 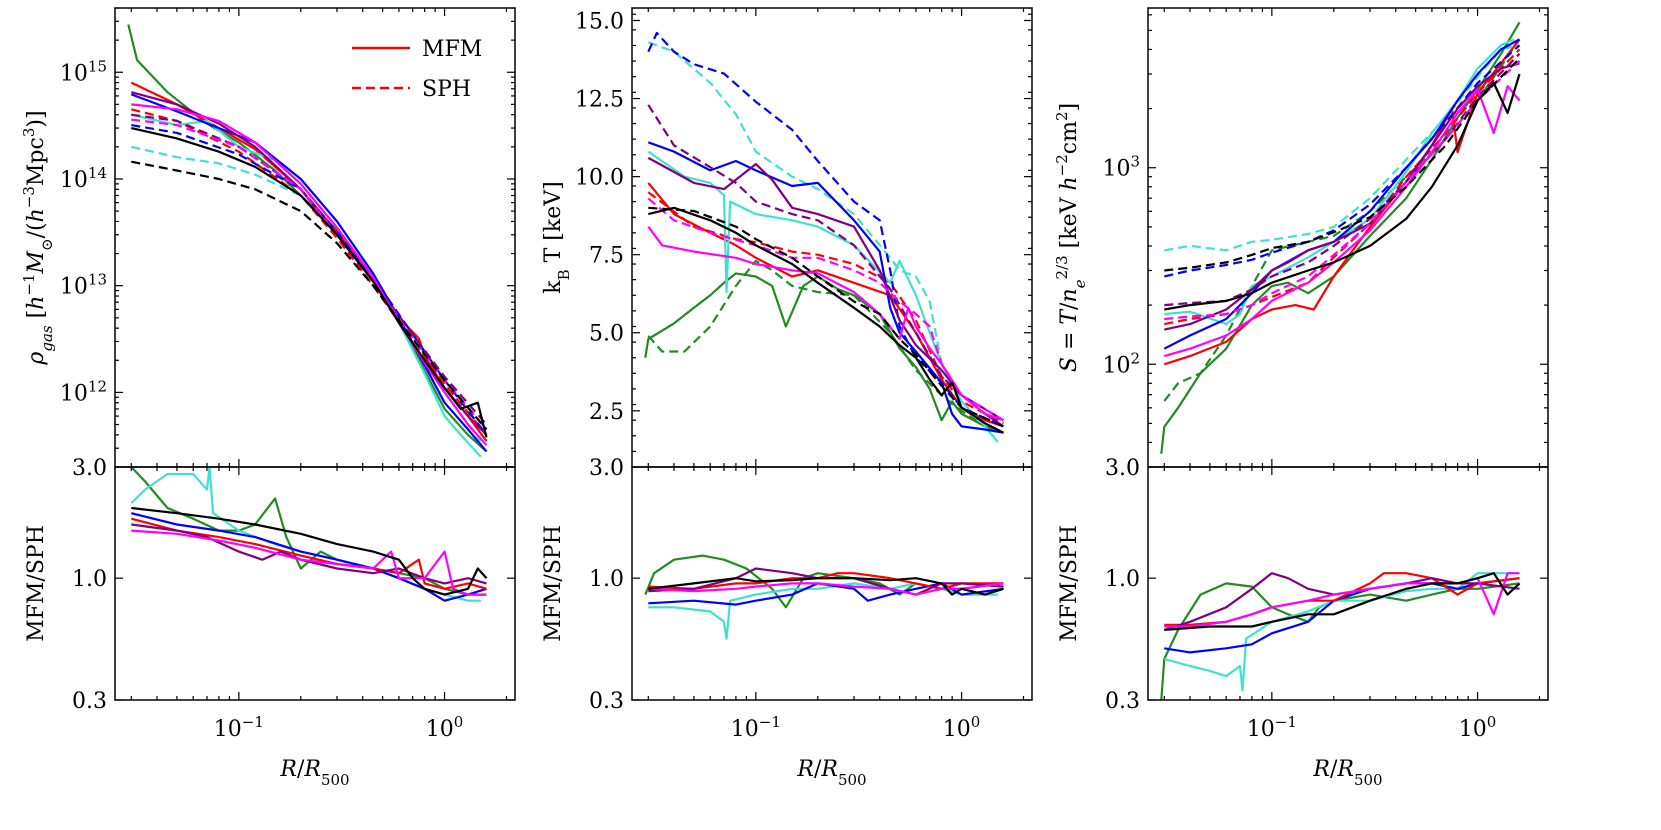 I want to click on series-green-sph, so click(x=825, y=346).